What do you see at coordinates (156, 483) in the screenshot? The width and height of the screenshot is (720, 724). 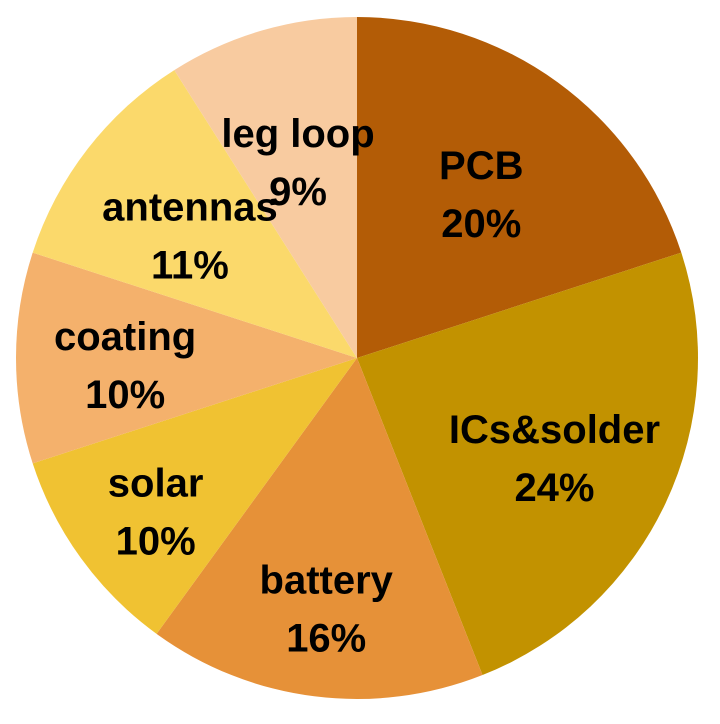 I see `slice-label: solar` at bounding box center [156, 483].